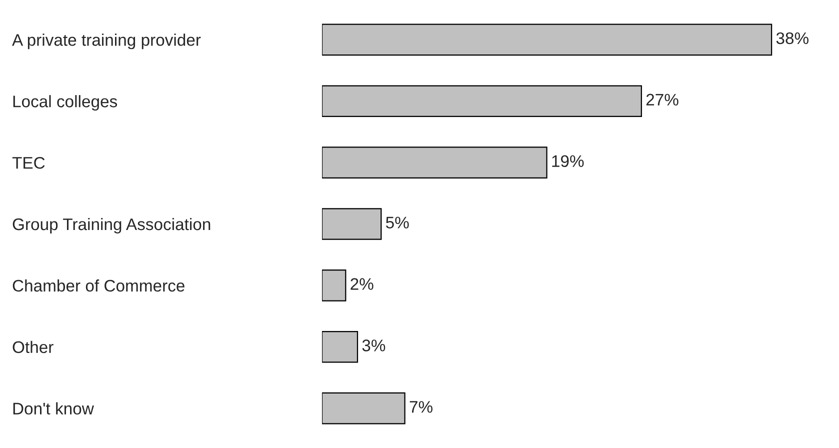 The height and width of the screenshot is (448, 839). I want to click on data-label: 5%, so click(397, 222).